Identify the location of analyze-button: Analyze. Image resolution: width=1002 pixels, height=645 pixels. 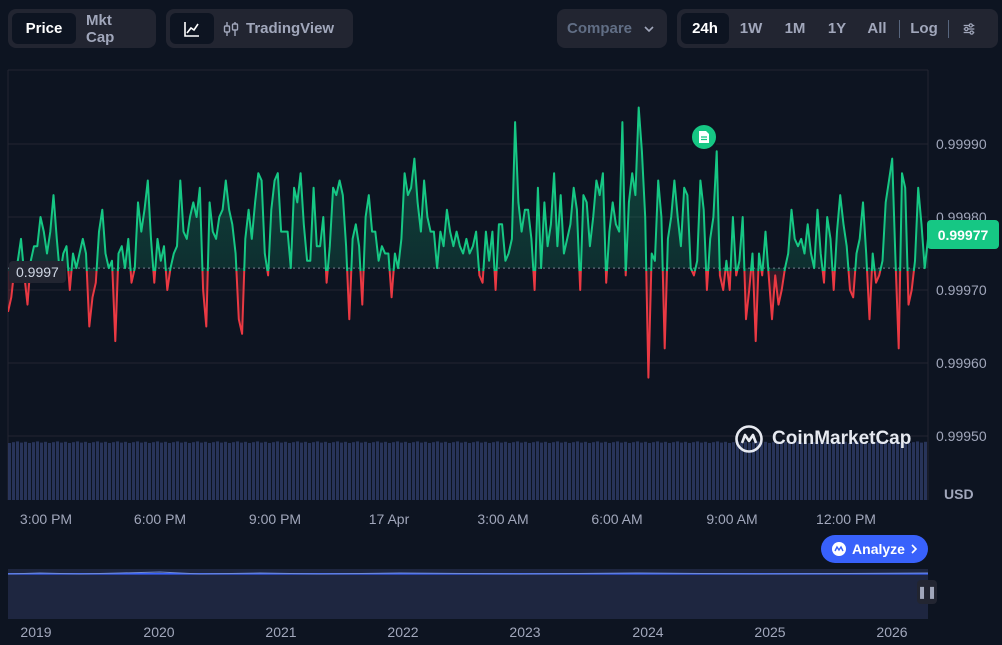
(874, 549).